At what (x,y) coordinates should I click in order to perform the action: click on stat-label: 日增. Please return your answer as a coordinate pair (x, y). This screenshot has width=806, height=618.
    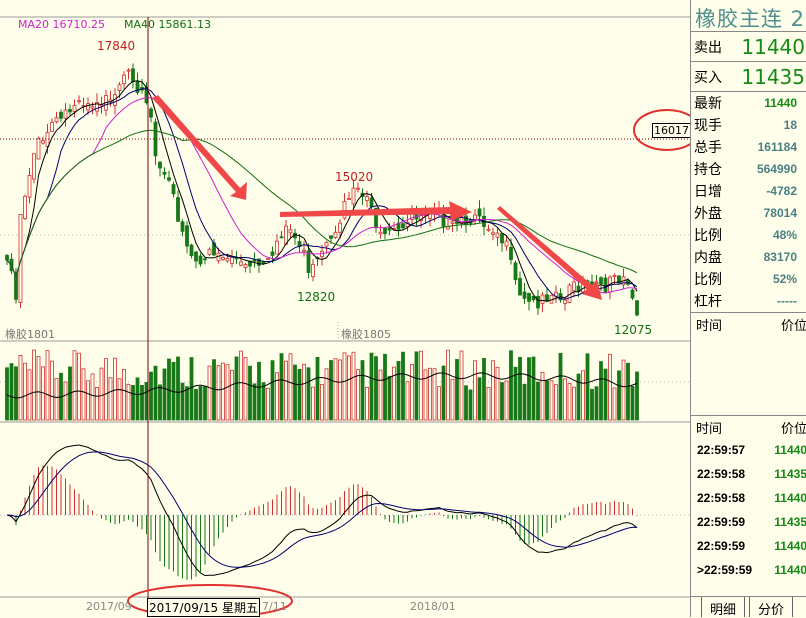
    Looking at the image, I should click on (708, 192).